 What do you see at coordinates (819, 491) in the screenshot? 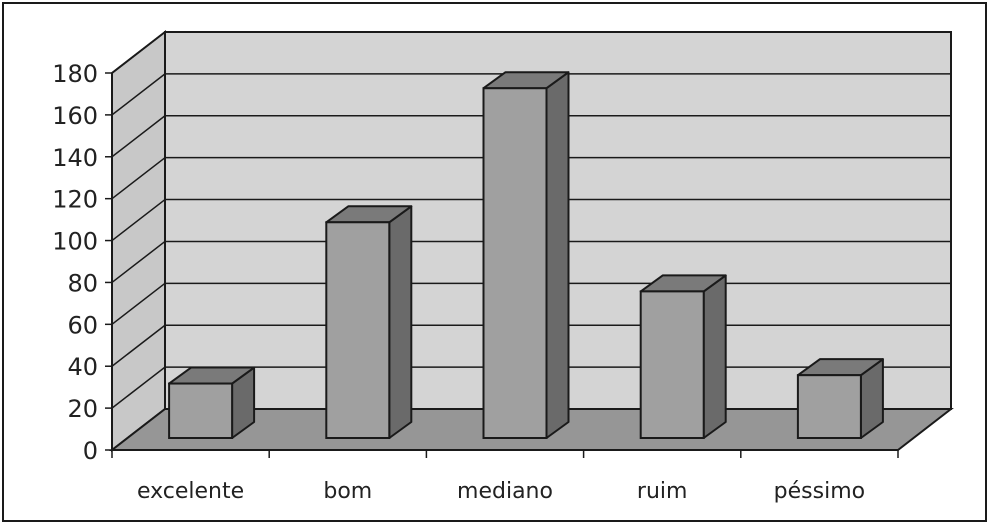
I see `x-tick-label: péssimo` at bounding box center [819, 491].